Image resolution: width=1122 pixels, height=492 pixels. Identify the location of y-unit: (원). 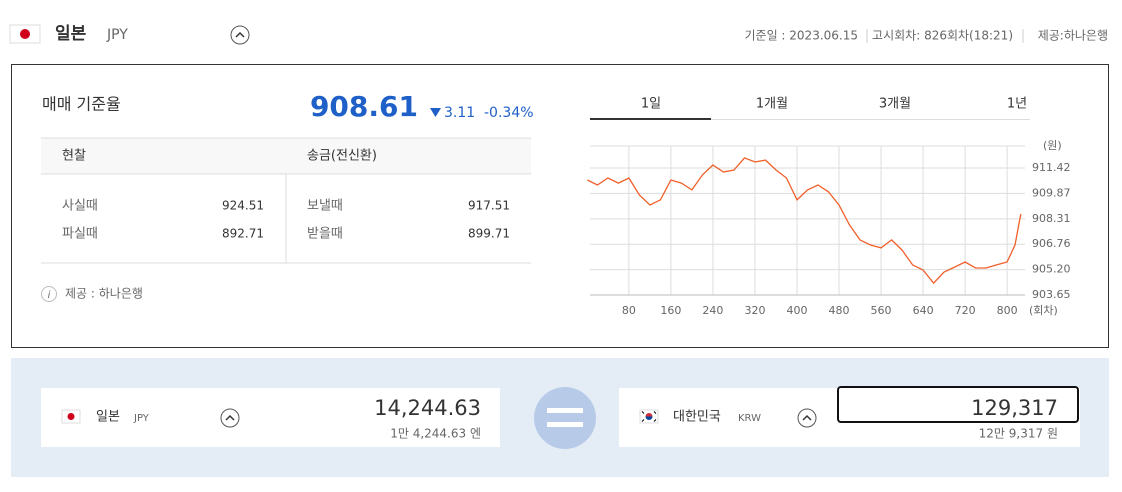
(1052, 145).